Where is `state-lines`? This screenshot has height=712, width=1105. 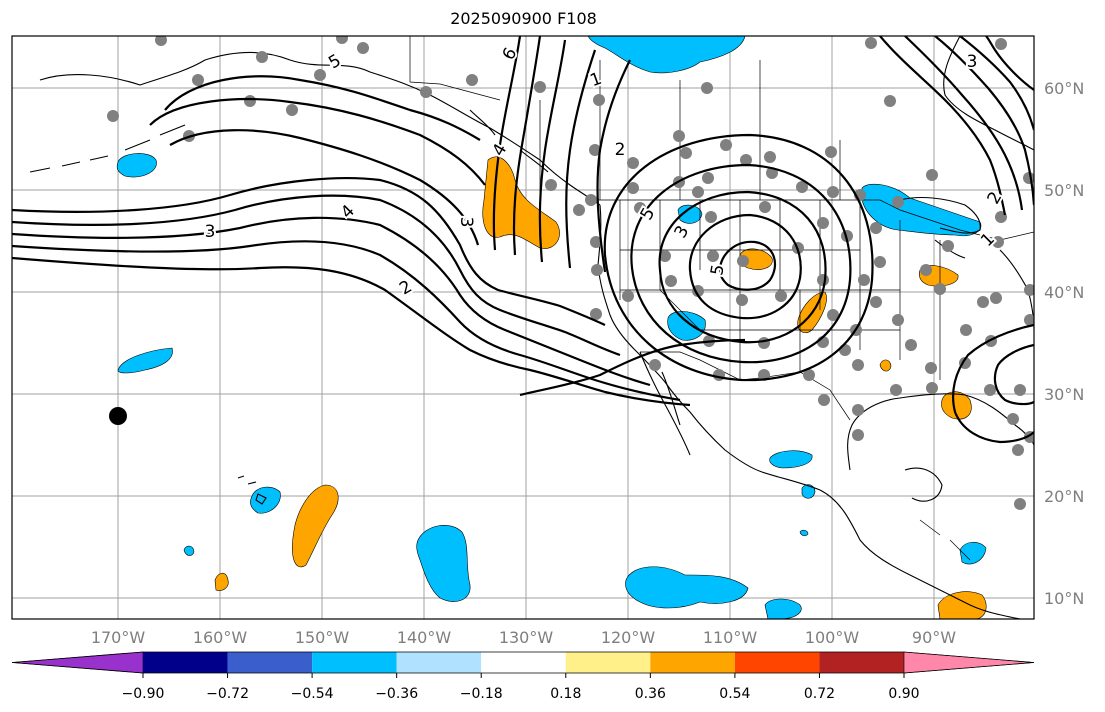 state-lines is located at coordinates (780, 290).